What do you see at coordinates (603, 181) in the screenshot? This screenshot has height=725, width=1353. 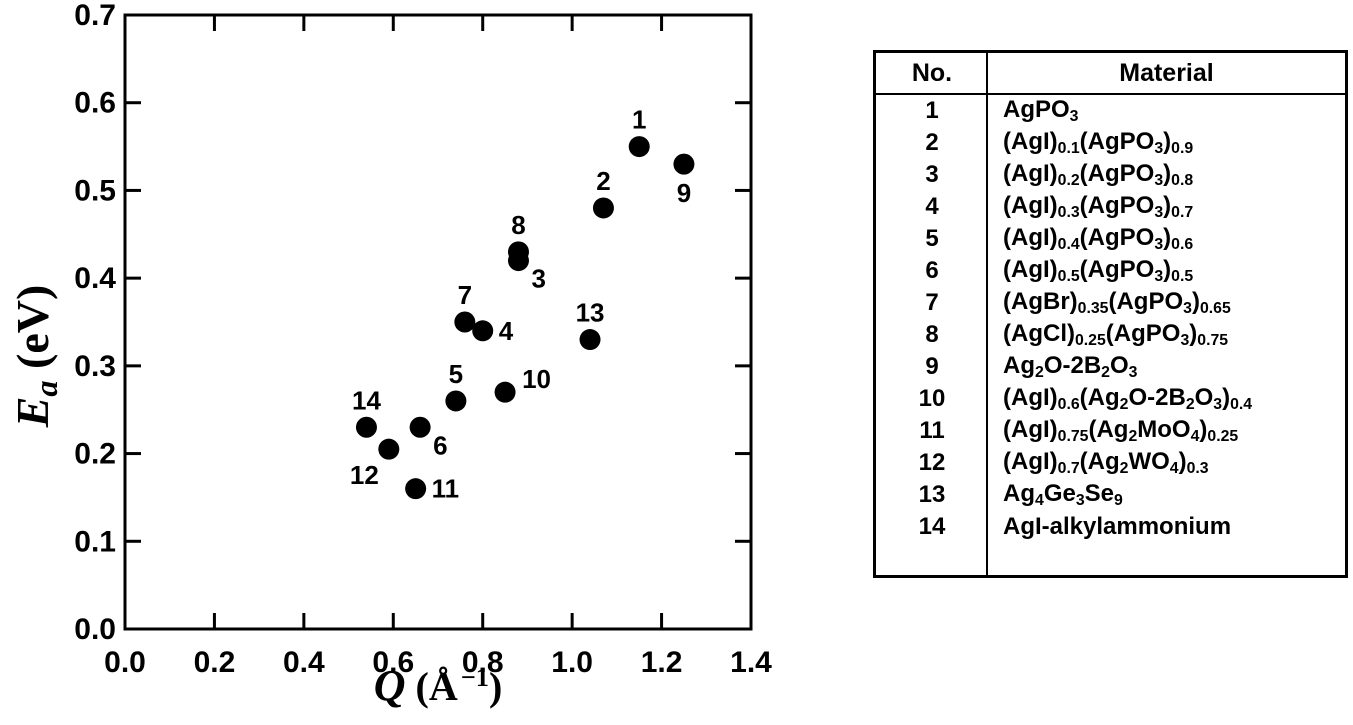 I see `data-point-label: 2` at bounding box center [603, 181].